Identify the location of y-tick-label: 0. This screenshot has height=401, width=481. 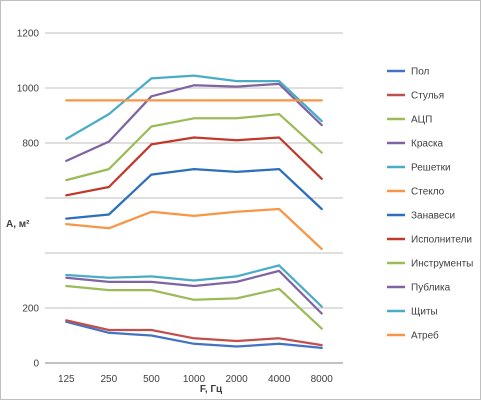
(36, 364).